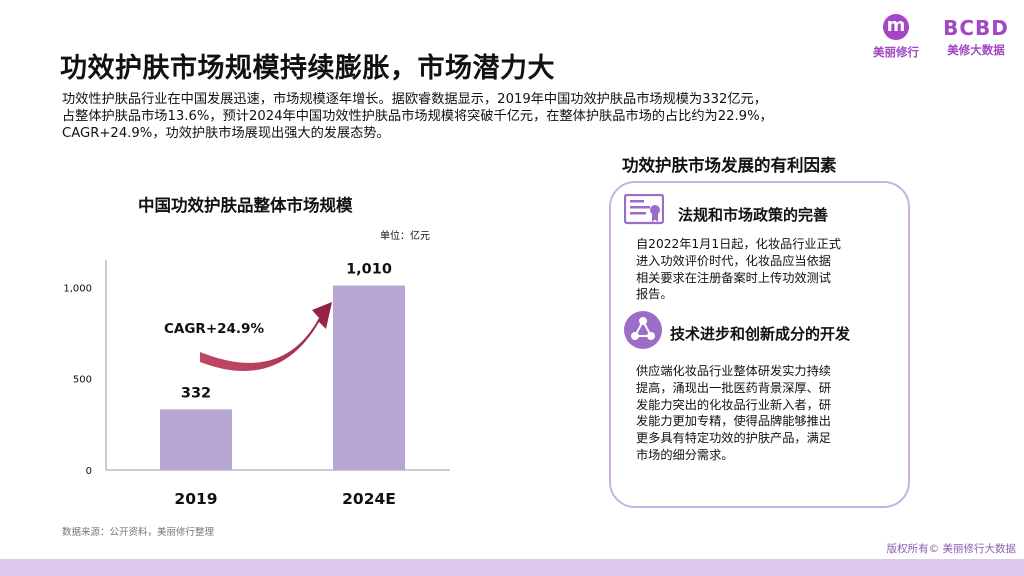 The image size is (1024, 576). Describe the element at coordinates (654, 294) in the screenshot. I see `factor-line: 报告。` at that location.